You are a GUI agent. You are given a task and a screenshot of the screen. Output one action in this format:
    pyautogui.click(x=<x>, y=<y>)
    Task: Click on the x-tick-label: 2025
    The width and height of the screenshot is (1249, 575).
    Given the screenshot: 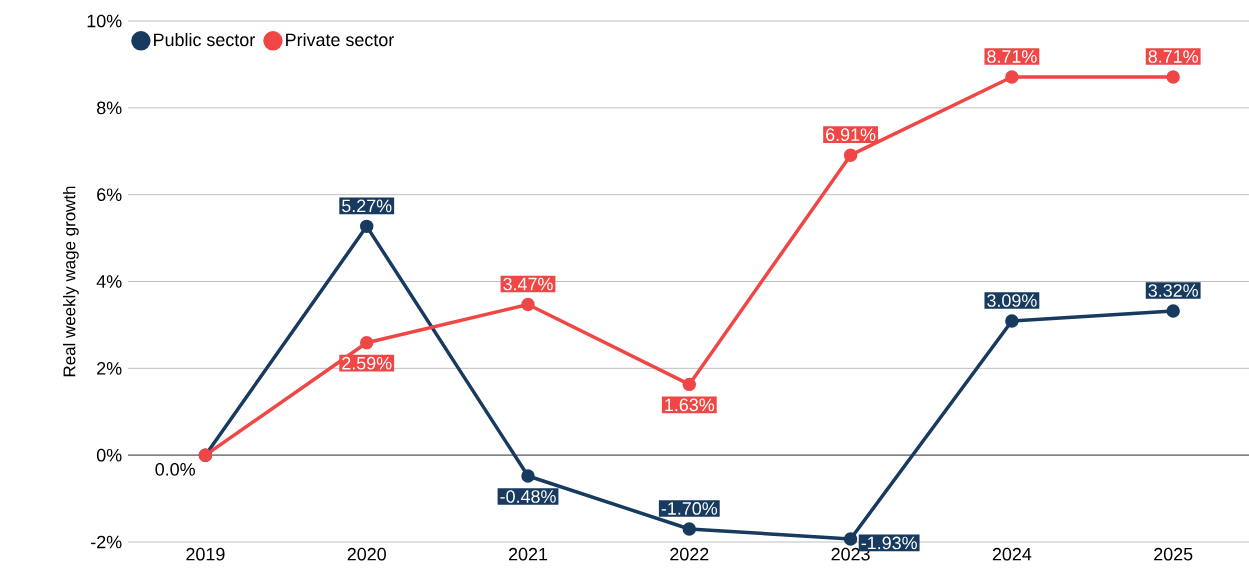 What is the action you would take?
    pyautogui.click(x=1173, y=554)
    